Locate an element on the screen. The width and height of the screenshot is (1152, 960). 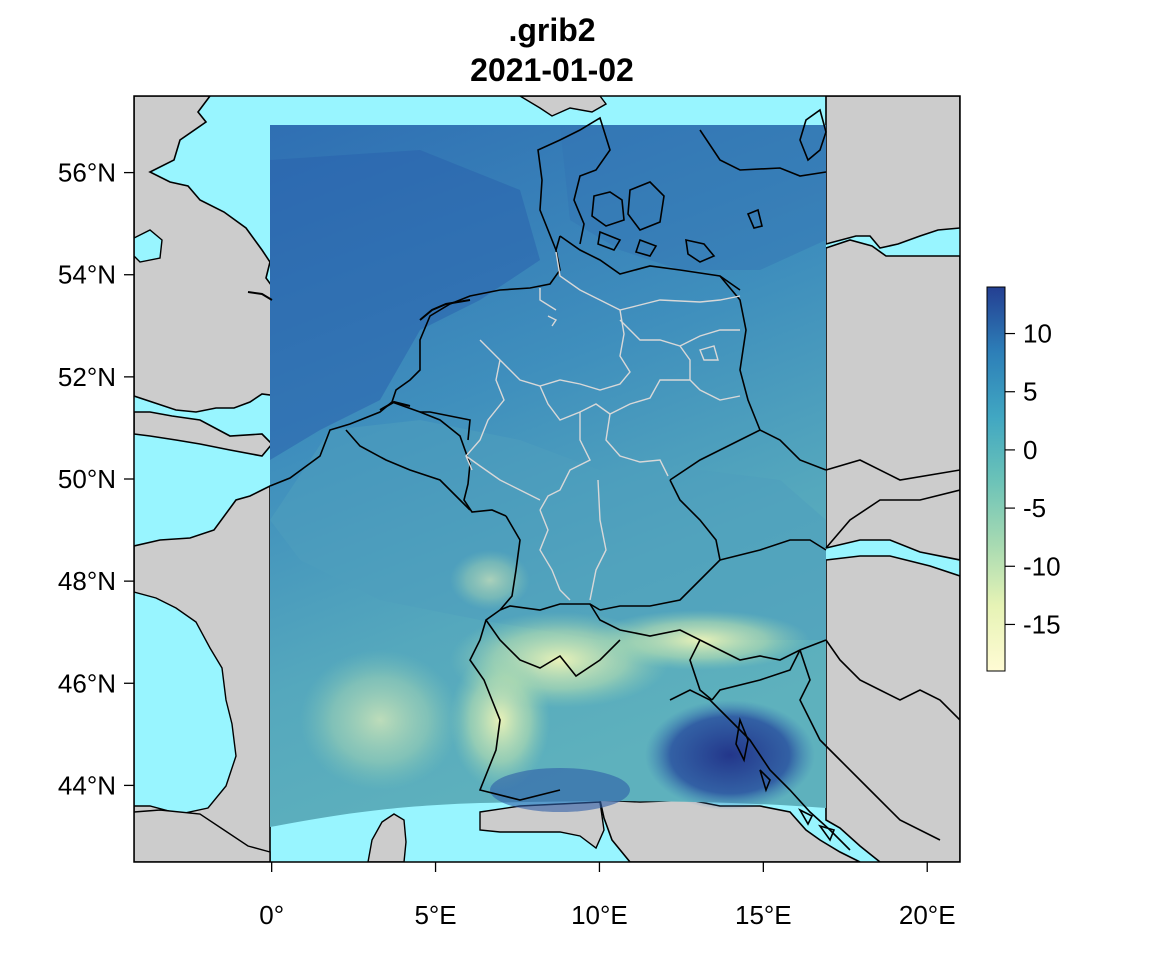
raster-baltic is located at coordinates (693, 197).